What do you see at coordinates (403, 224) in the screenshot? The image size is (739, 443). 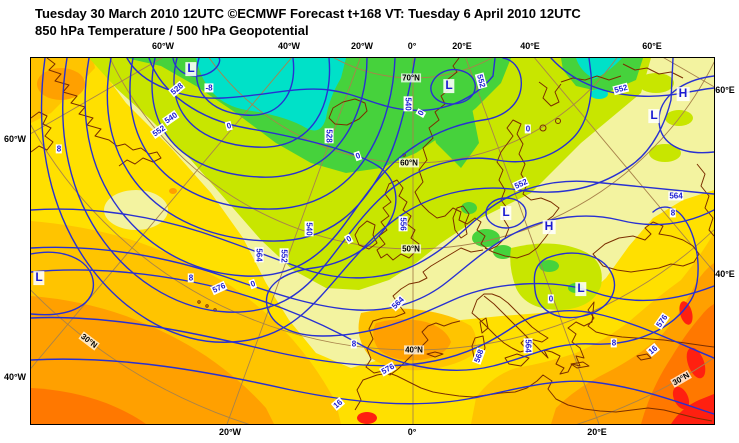 I see `geopotential-contour-label: 556` at bounding box center [403, 224].